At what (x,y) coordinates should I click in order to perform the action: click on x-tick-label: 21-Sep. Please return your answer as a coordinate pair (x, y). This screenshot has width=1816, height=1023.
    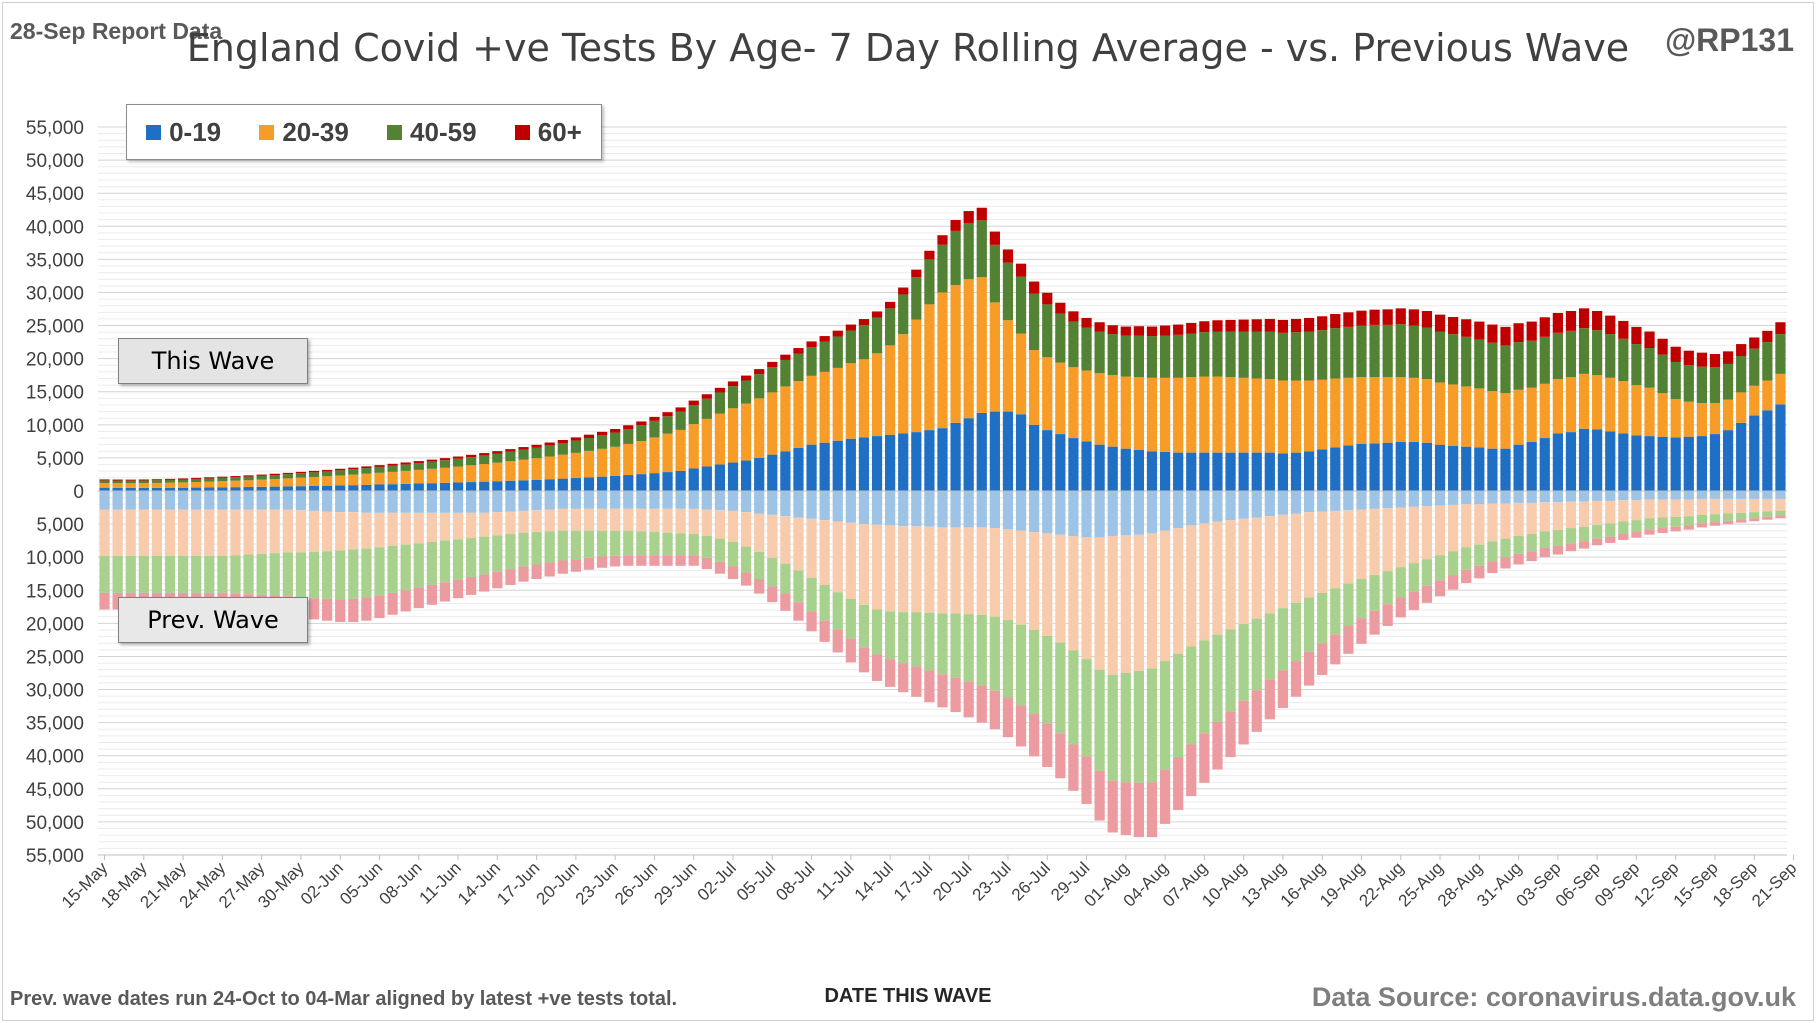
    Looking at the image, I should click on (1774, 884).